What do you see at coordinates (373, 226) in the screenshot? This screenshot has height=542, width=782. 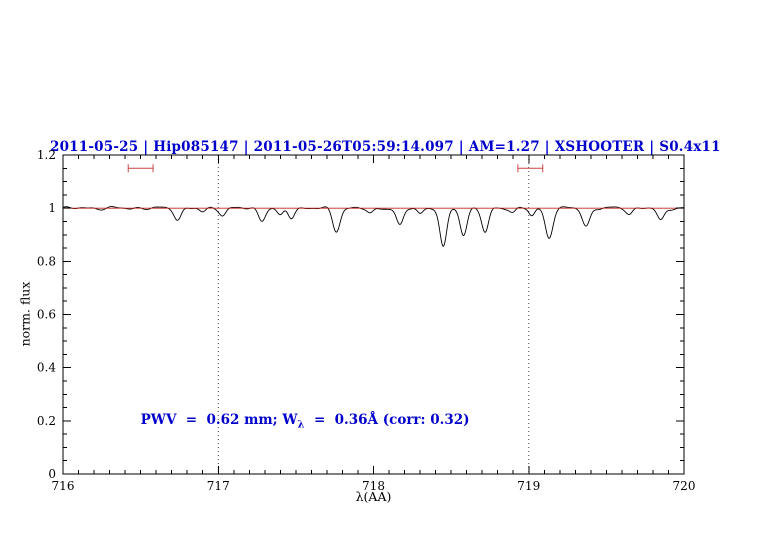 I see `spectrum-line` at bounding box center [373, 226].